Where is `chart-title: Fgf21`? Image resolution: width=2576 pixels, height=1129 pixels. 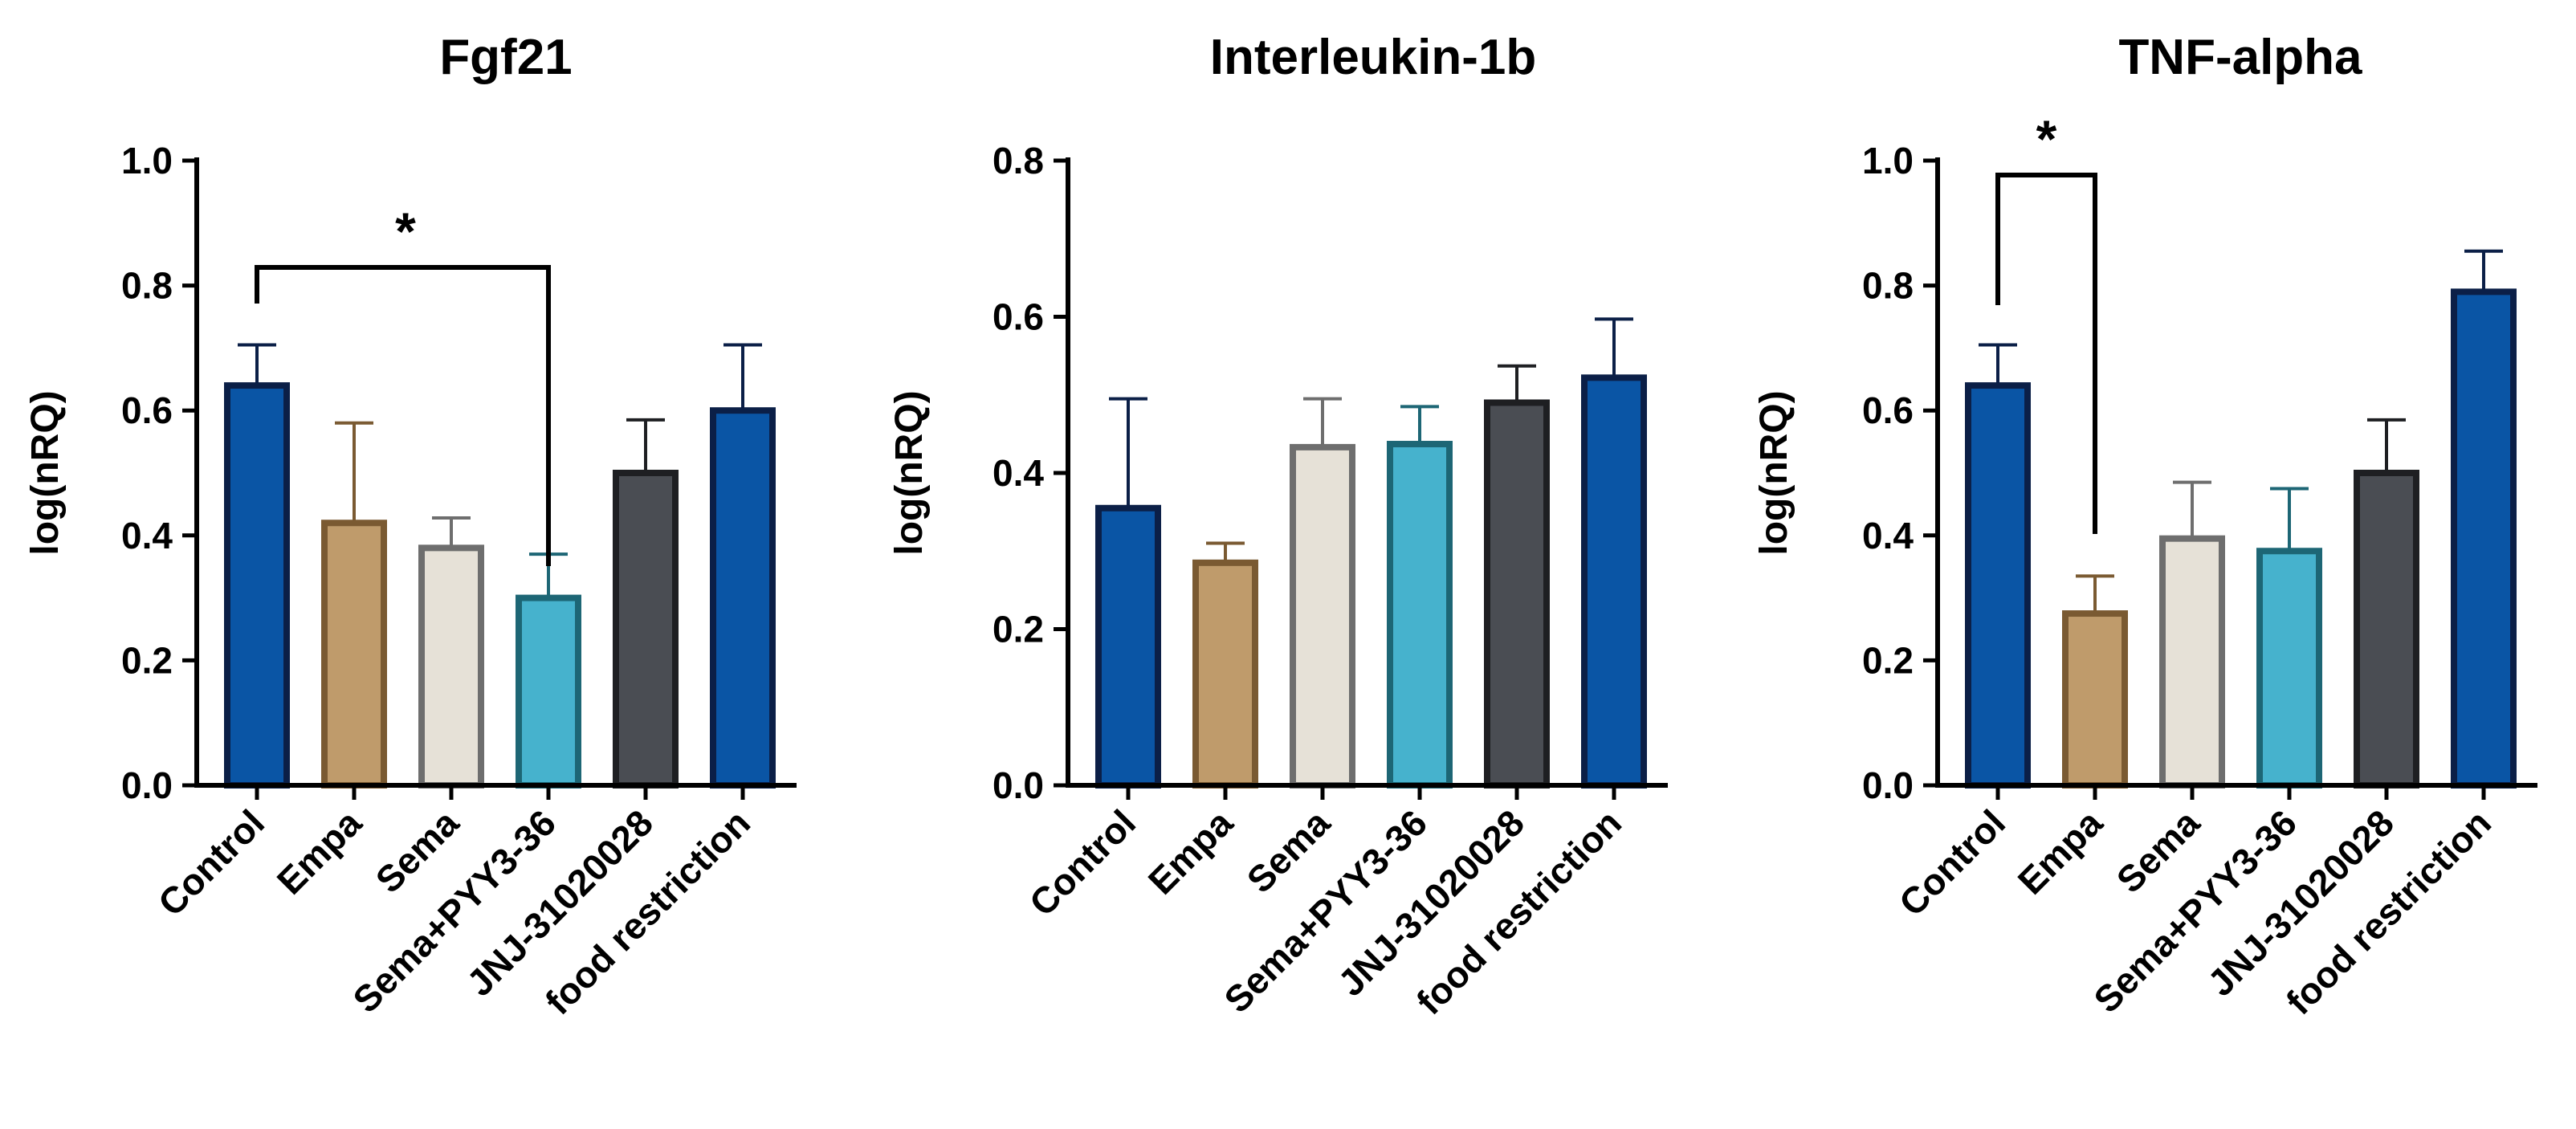 chart-title: Fgf21 is located at coordinates (505, 57).